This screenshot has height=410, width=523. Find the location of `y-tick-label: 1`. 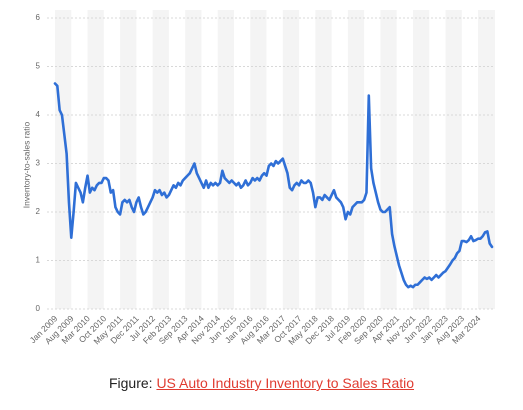

y-tick-label: 1 is located at coordinates (38, 260).